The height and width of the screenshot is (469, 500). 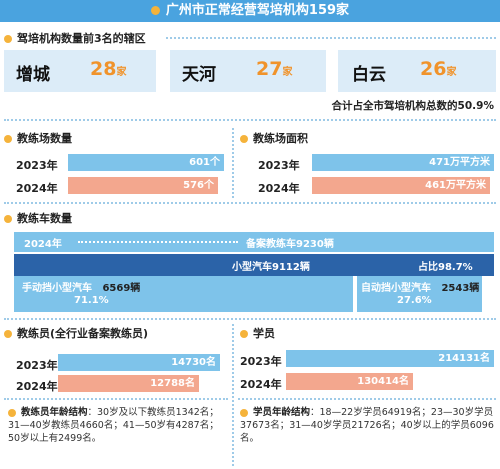 I want to click on district-count: 28家, so click(x=108, y=69).